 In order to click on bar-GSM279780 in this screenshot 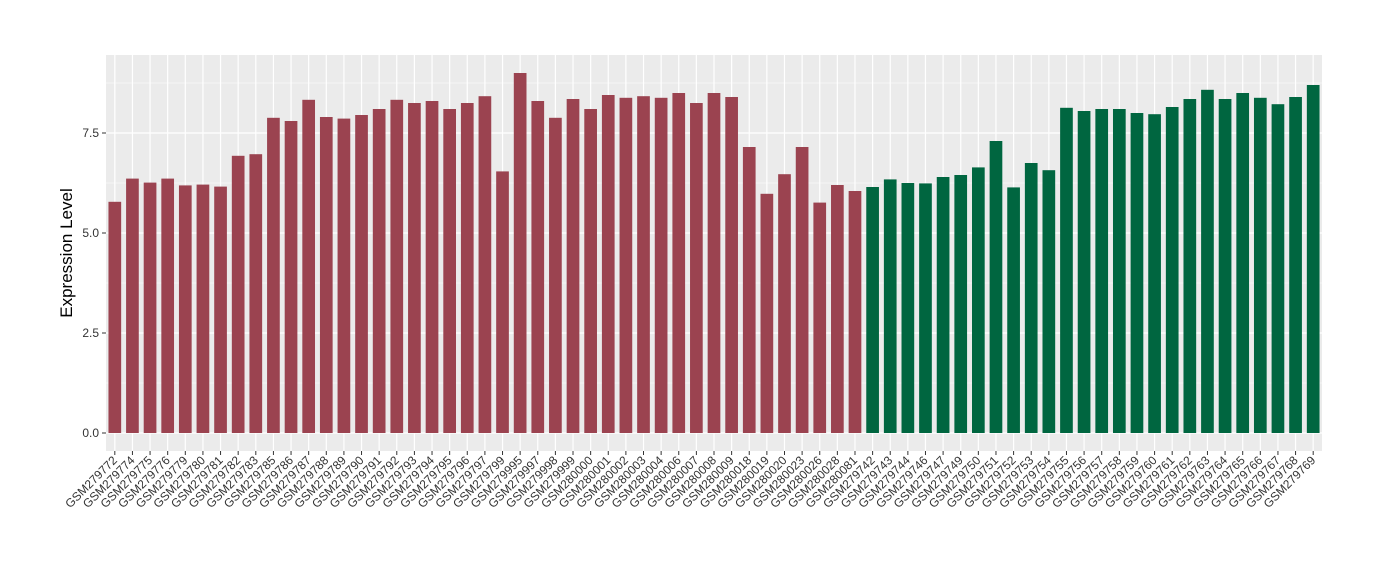, I will do `click(203, 308)`.